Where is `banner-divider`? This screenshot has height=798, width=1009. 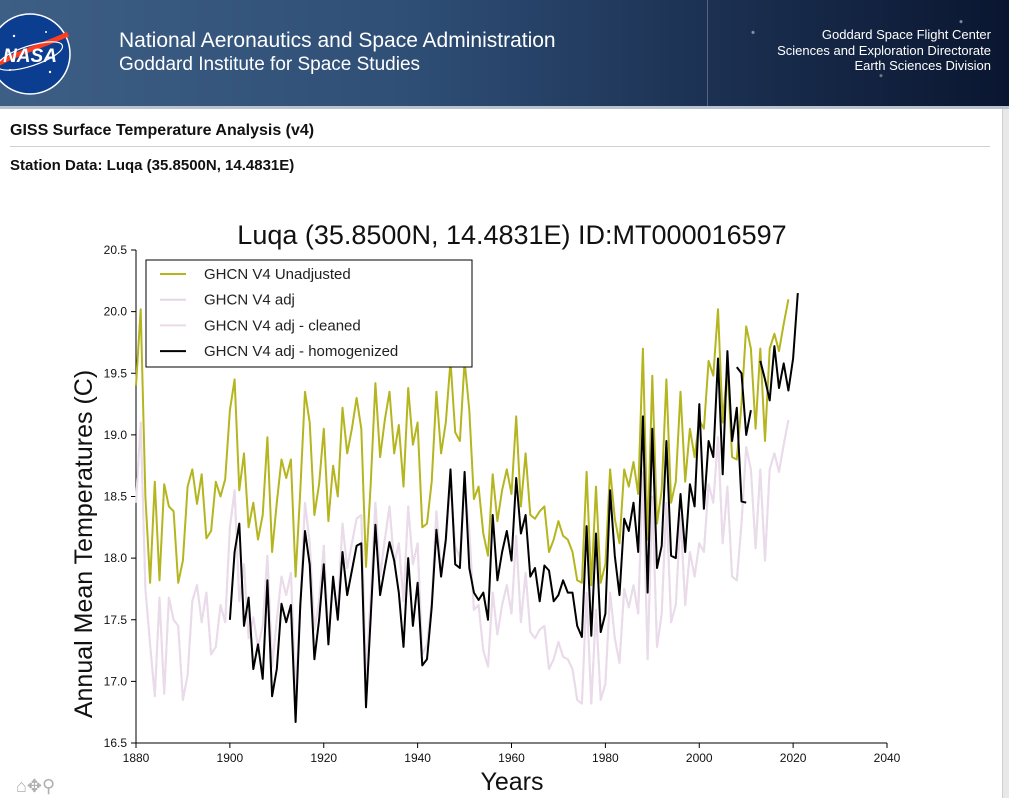
banner-divider is located at coordinates (707, 54).